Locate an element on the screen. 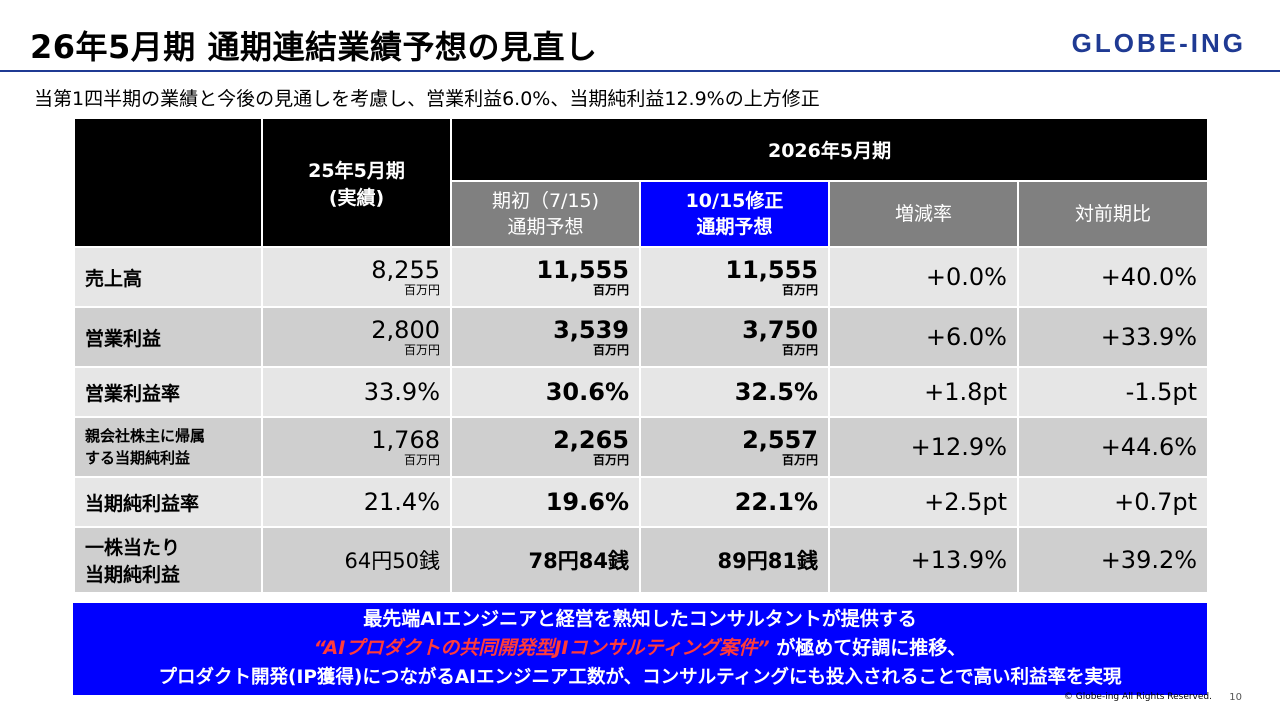  banner-line2-rest: が極めて好調に推移、 is located at coordinates (871, 648).